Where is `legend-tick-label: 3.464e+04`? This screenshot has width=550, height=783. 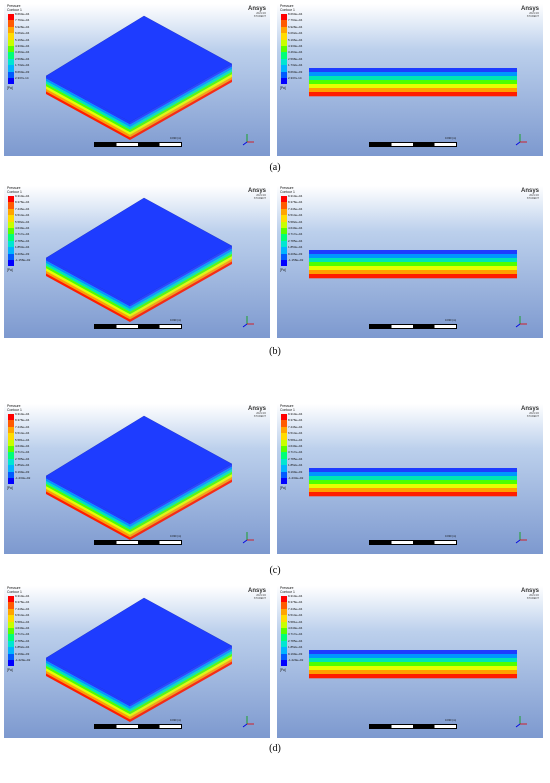 legend-tick-label: 3.464e+04 is located at coordinates (295, 52).